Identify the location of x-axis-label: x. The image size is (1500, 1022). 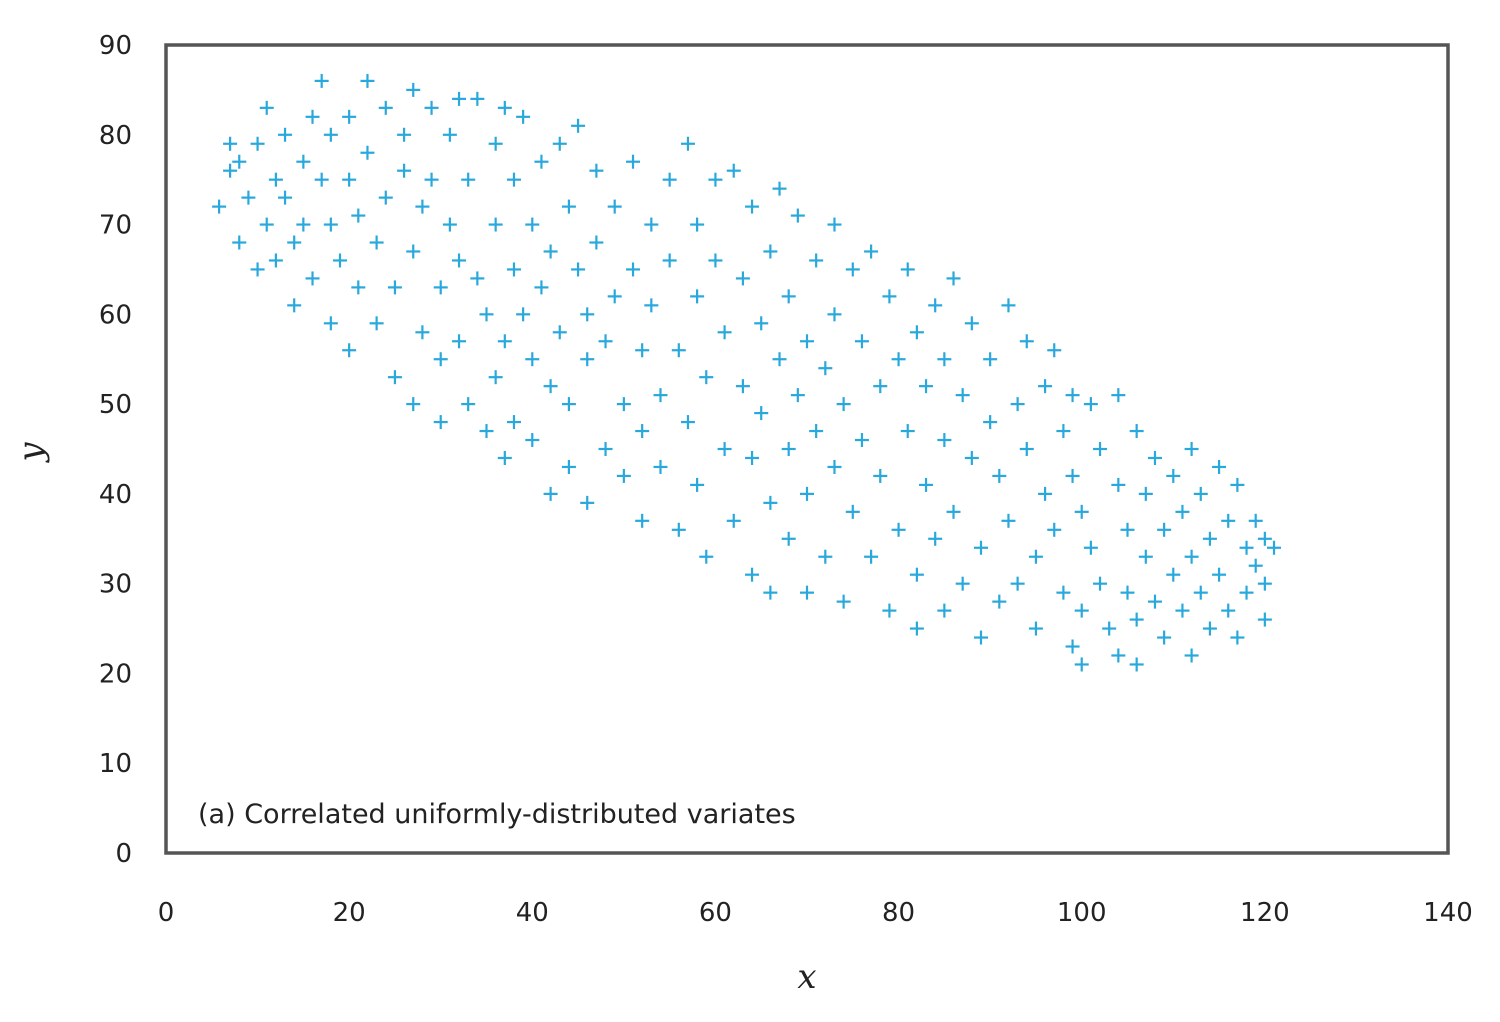
(806, 977).